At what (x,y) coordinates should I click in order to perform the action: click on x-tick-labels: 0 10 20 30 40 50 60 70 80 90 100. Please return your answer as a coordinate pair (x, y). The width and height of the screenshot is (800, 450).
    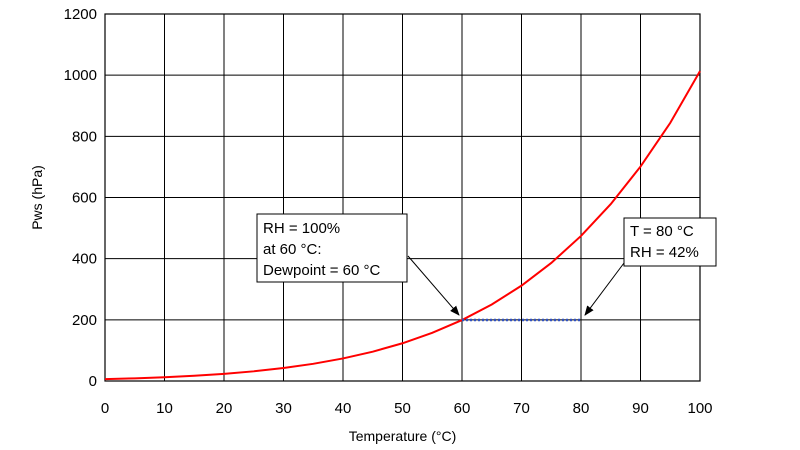
    Looking at the image, I should click on (407, 408).